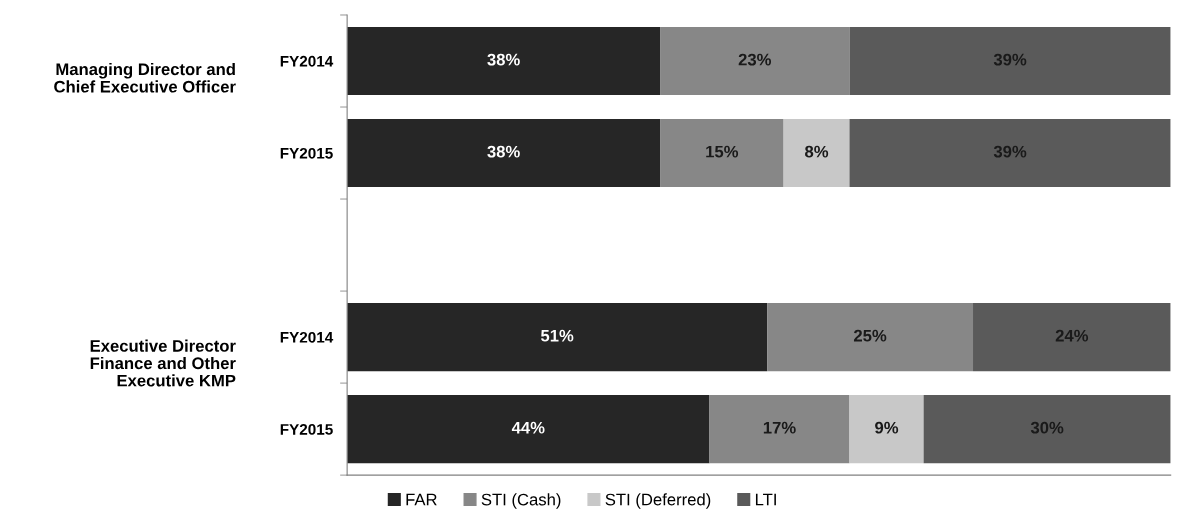 The width and height of the screenshot is (1197, 517). Describe the element at coordinates (765, 499) in the screenshot. I see `legend-label: LTI` at that location.